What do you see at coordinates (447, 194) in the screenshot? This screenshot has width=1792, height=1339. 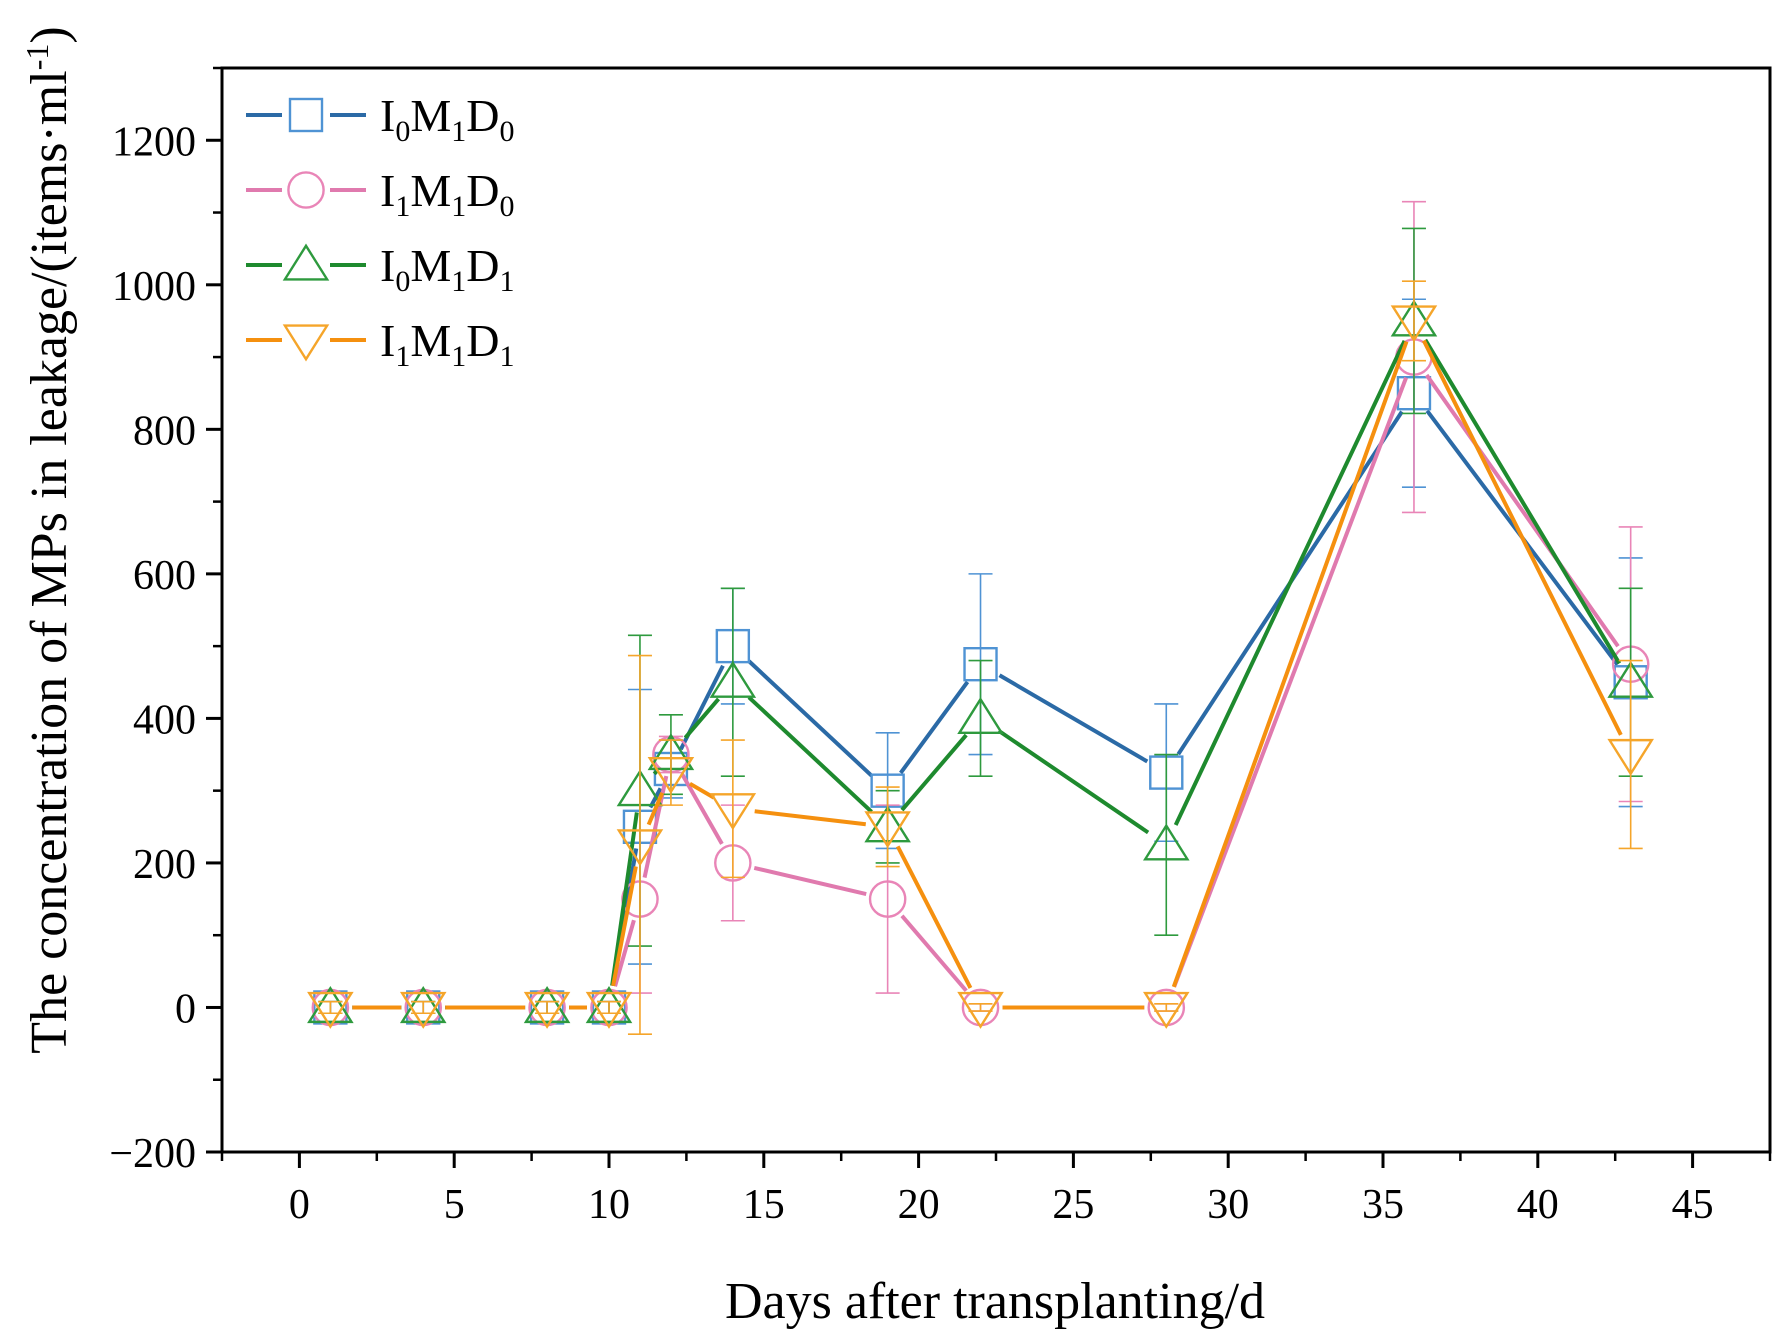 I see `legend-label: I1M1D0` at bounding box center [447, 194].